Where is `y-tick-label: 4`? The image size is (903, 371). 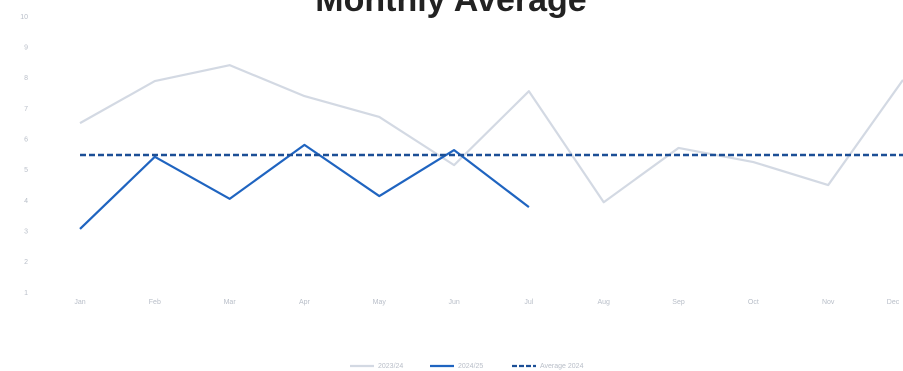 y-tick-label: 4 is located at coordinates (26, 201).